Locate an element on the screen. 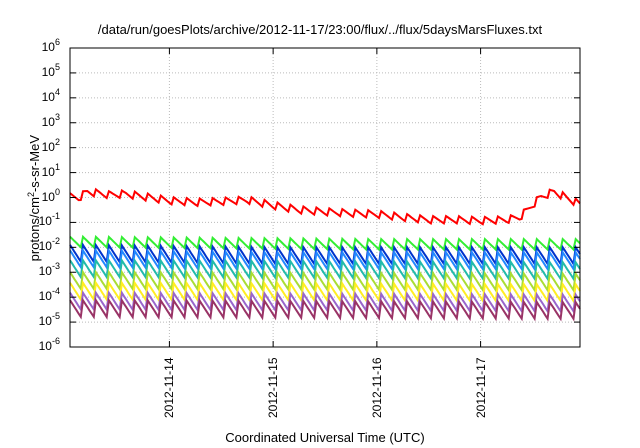  y-tick-label: 102 is located at coordinates (38, 145).